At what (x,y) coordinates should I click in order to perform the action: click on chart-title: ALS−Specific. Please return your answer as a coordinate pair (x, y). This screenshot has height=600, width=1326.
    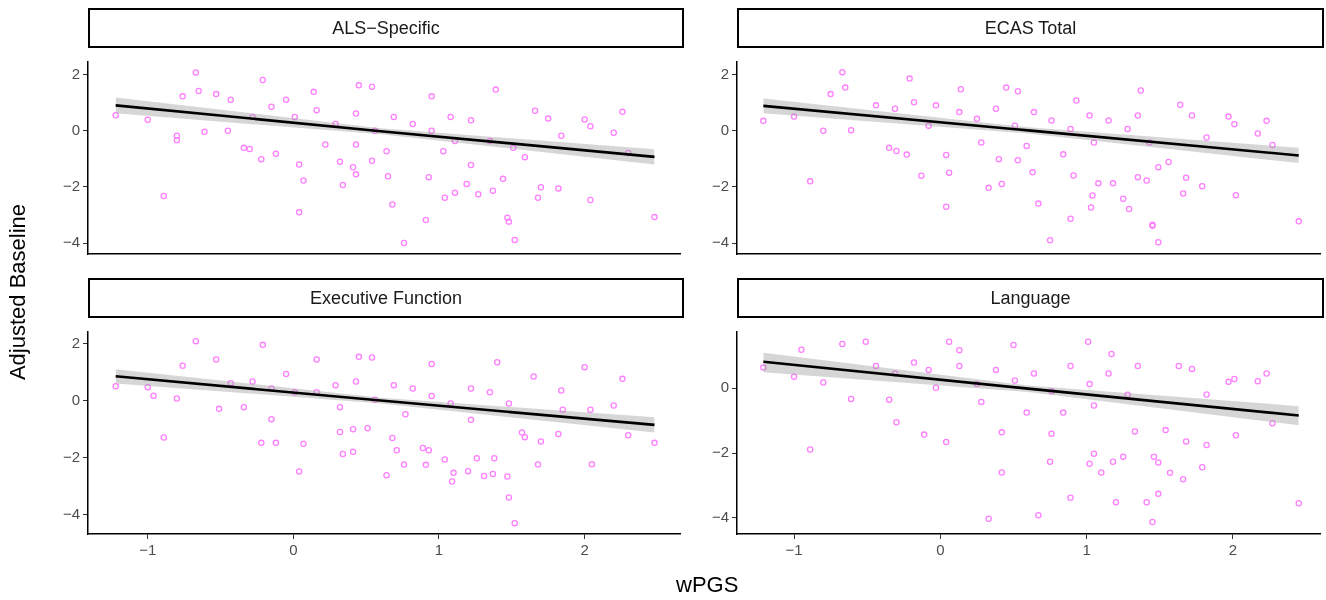
    Looking at the image, I should click on (386, 28).